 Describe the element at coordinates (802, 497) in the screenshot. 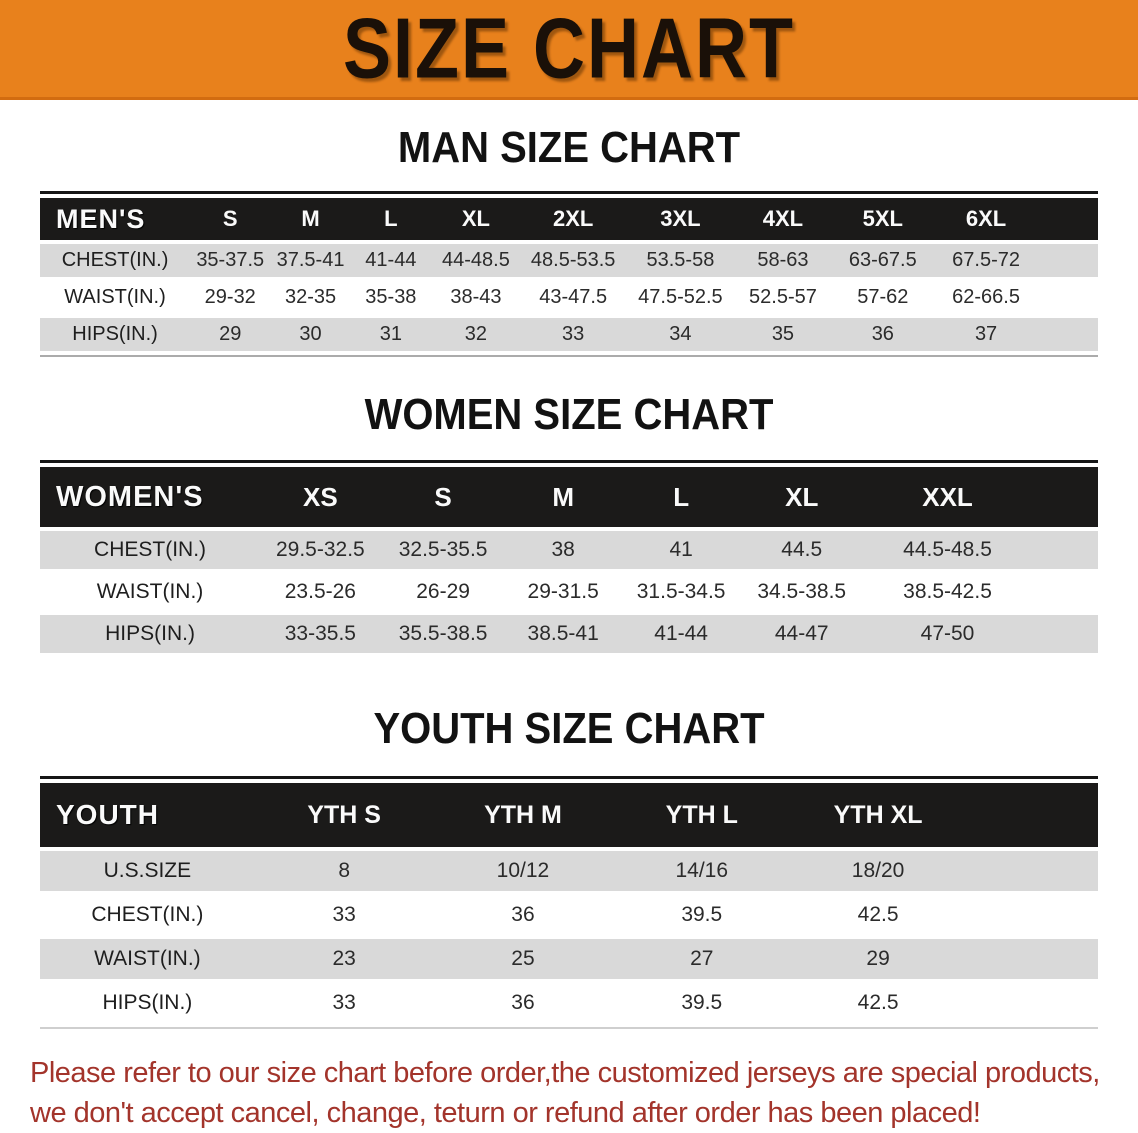

I see `column-header: XL` at that location.